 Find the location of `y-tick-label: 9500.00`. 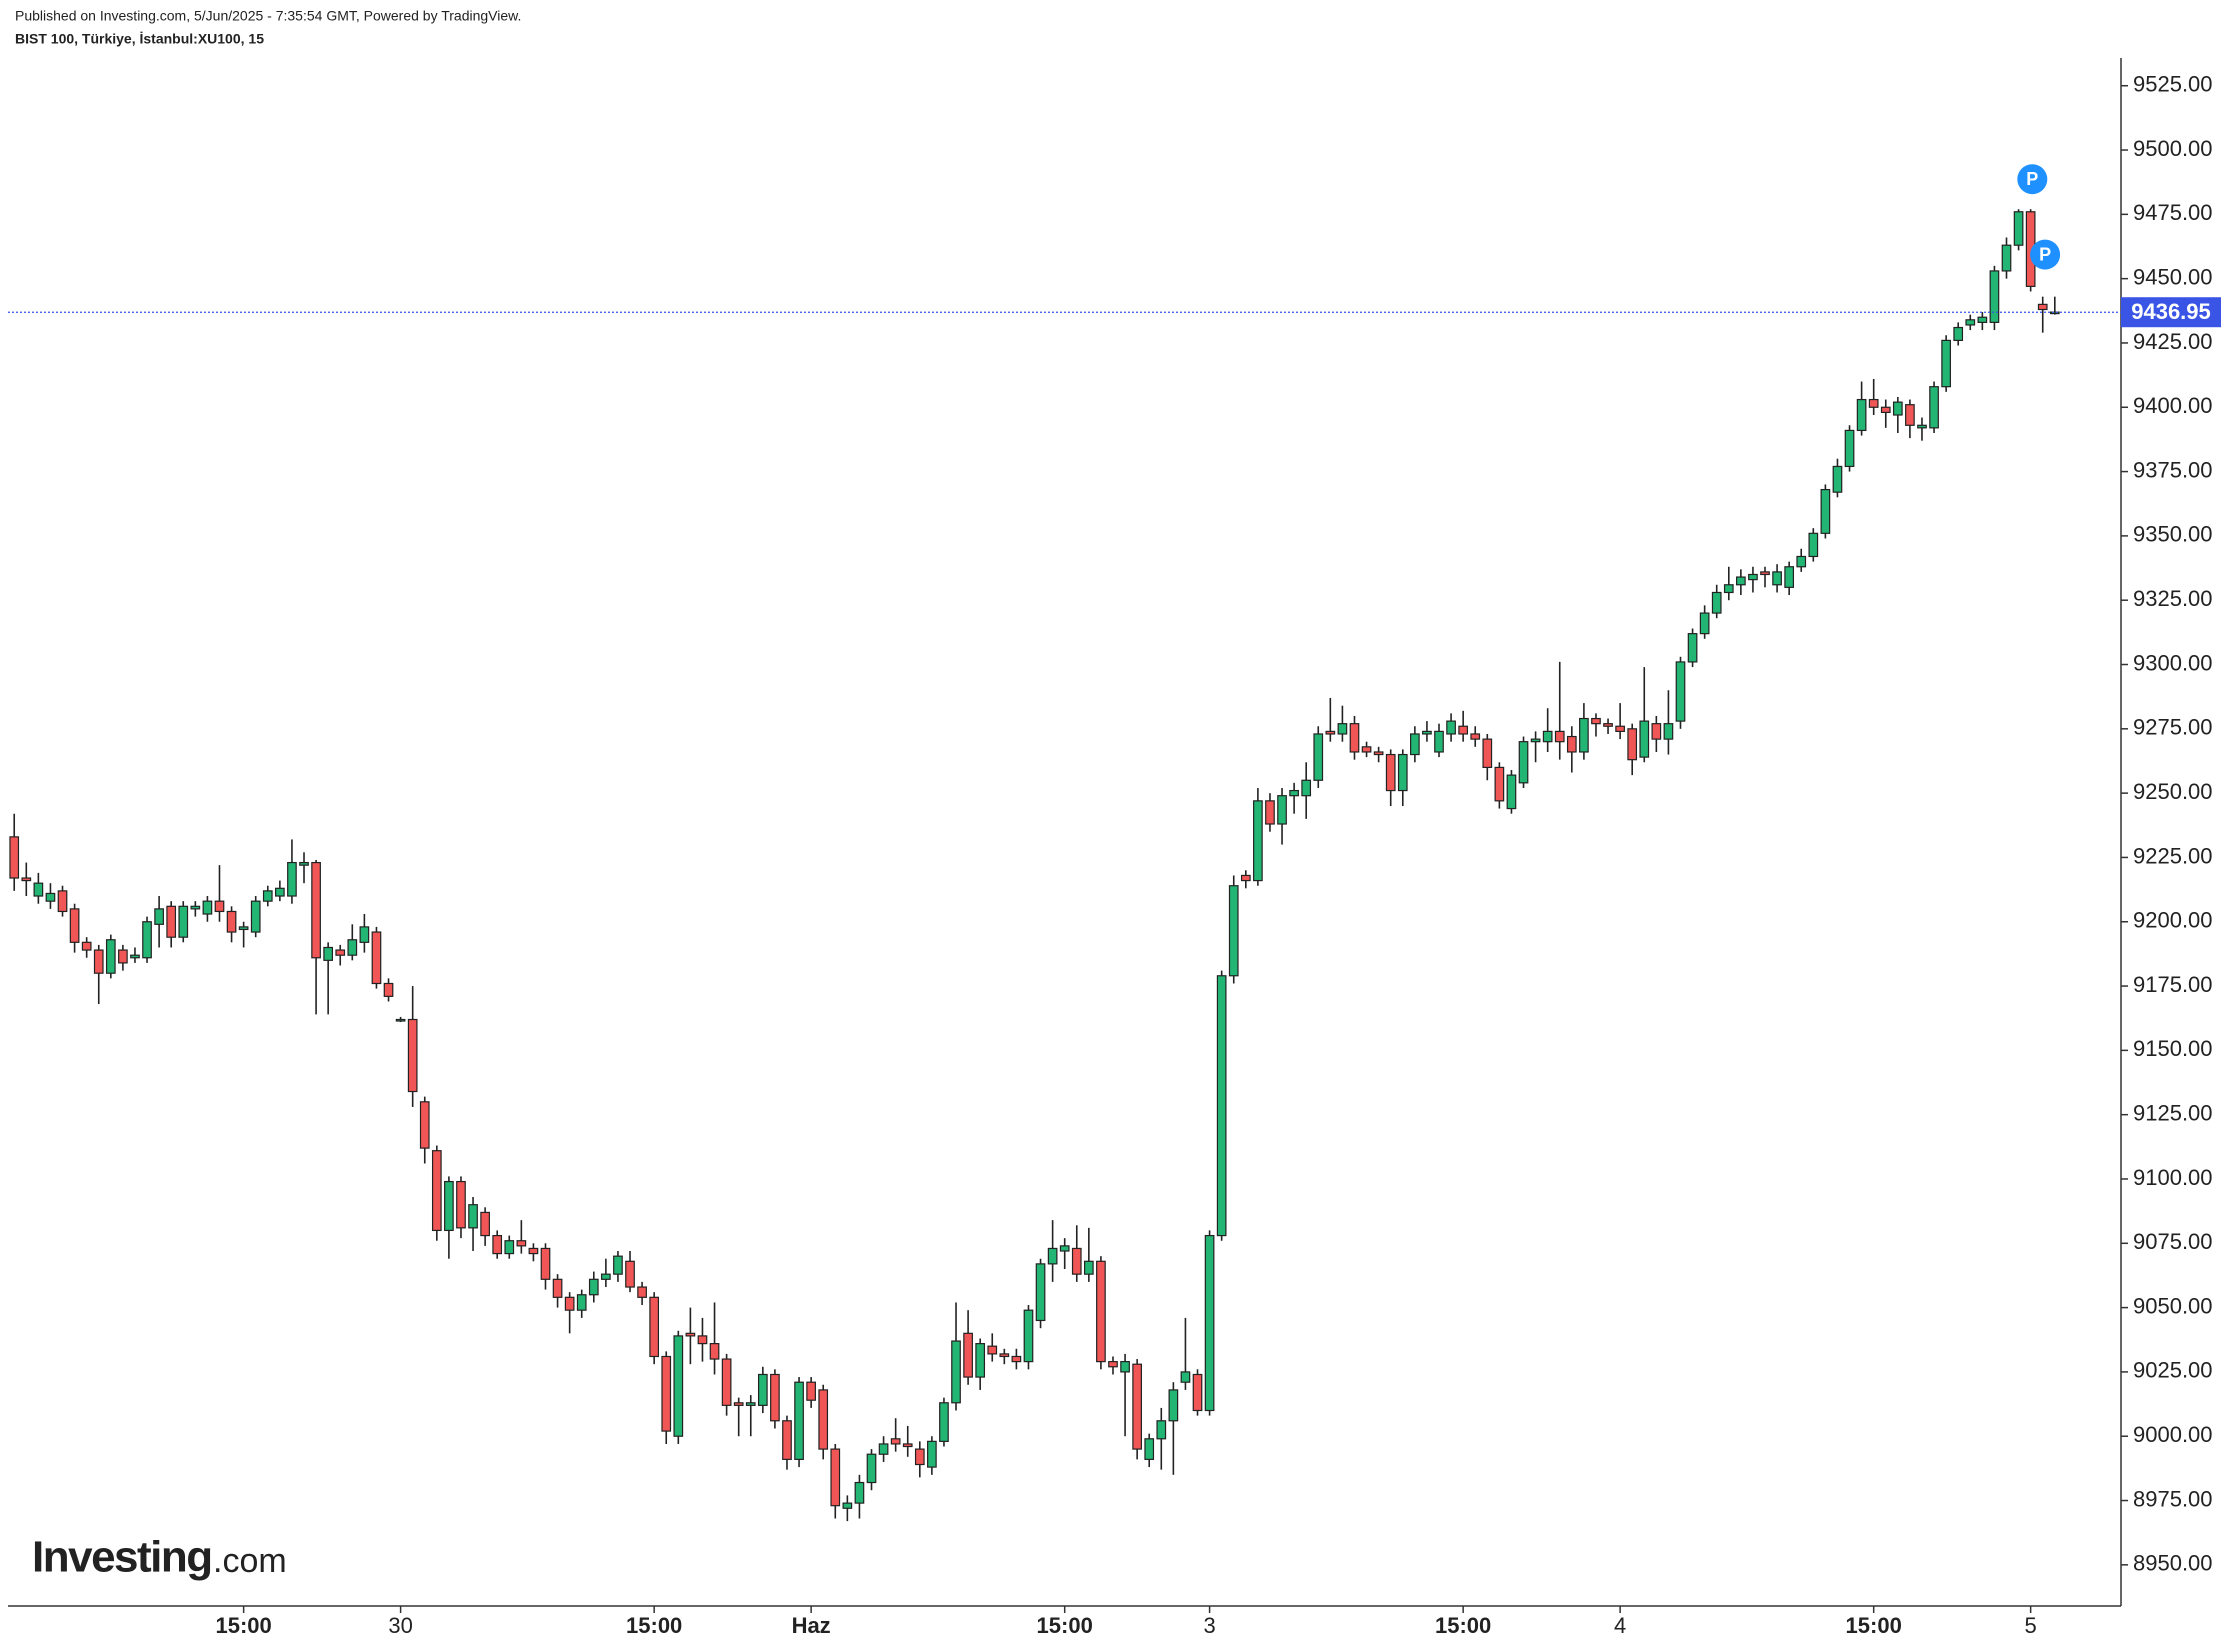

y-tick-label: 9500.00 is located at coordinates (2173, 148).